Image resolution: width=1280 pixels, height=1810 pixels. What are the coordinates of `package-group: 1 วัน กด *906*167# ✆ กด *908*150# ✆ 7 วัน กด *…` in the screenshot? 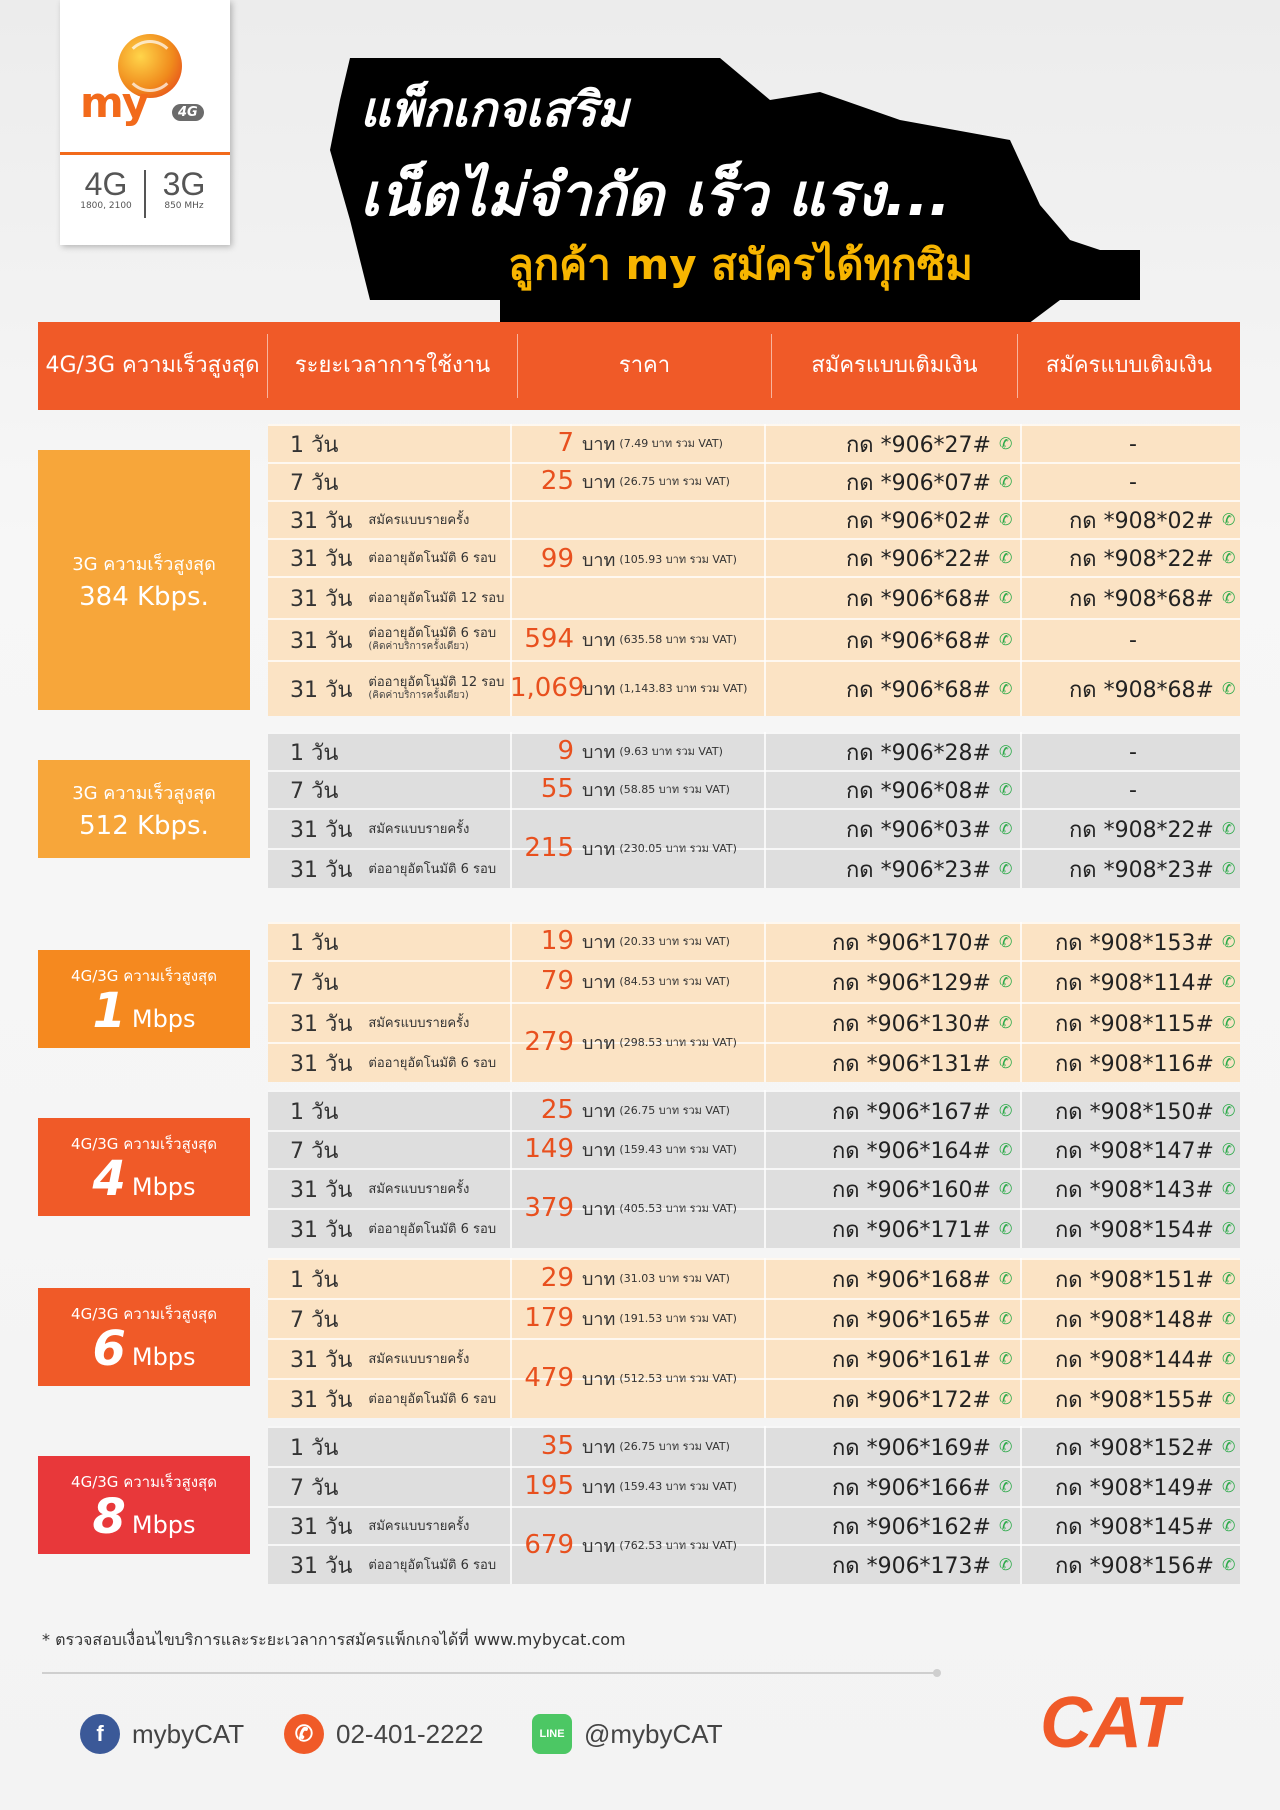 It's located at (754, 1169).